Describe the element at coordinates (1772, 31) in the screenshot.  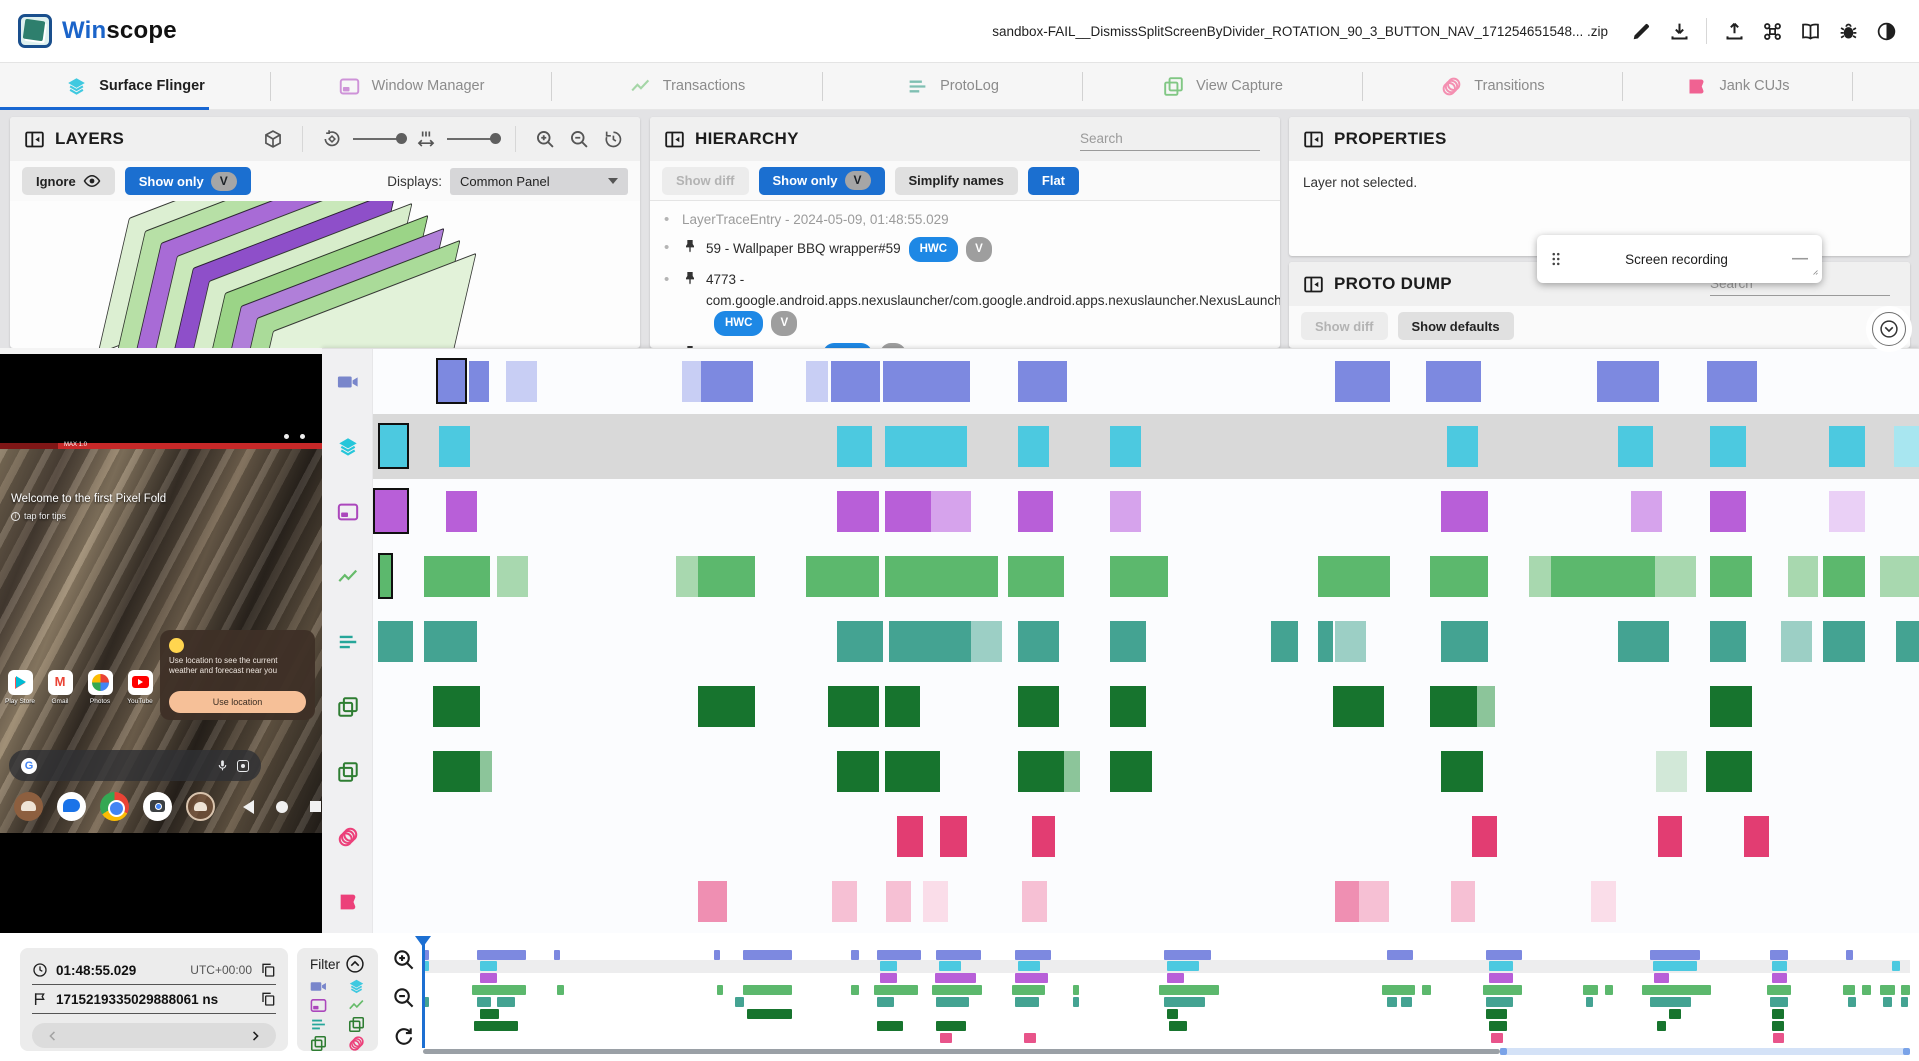
I see `shortcuts-icon` at that location.